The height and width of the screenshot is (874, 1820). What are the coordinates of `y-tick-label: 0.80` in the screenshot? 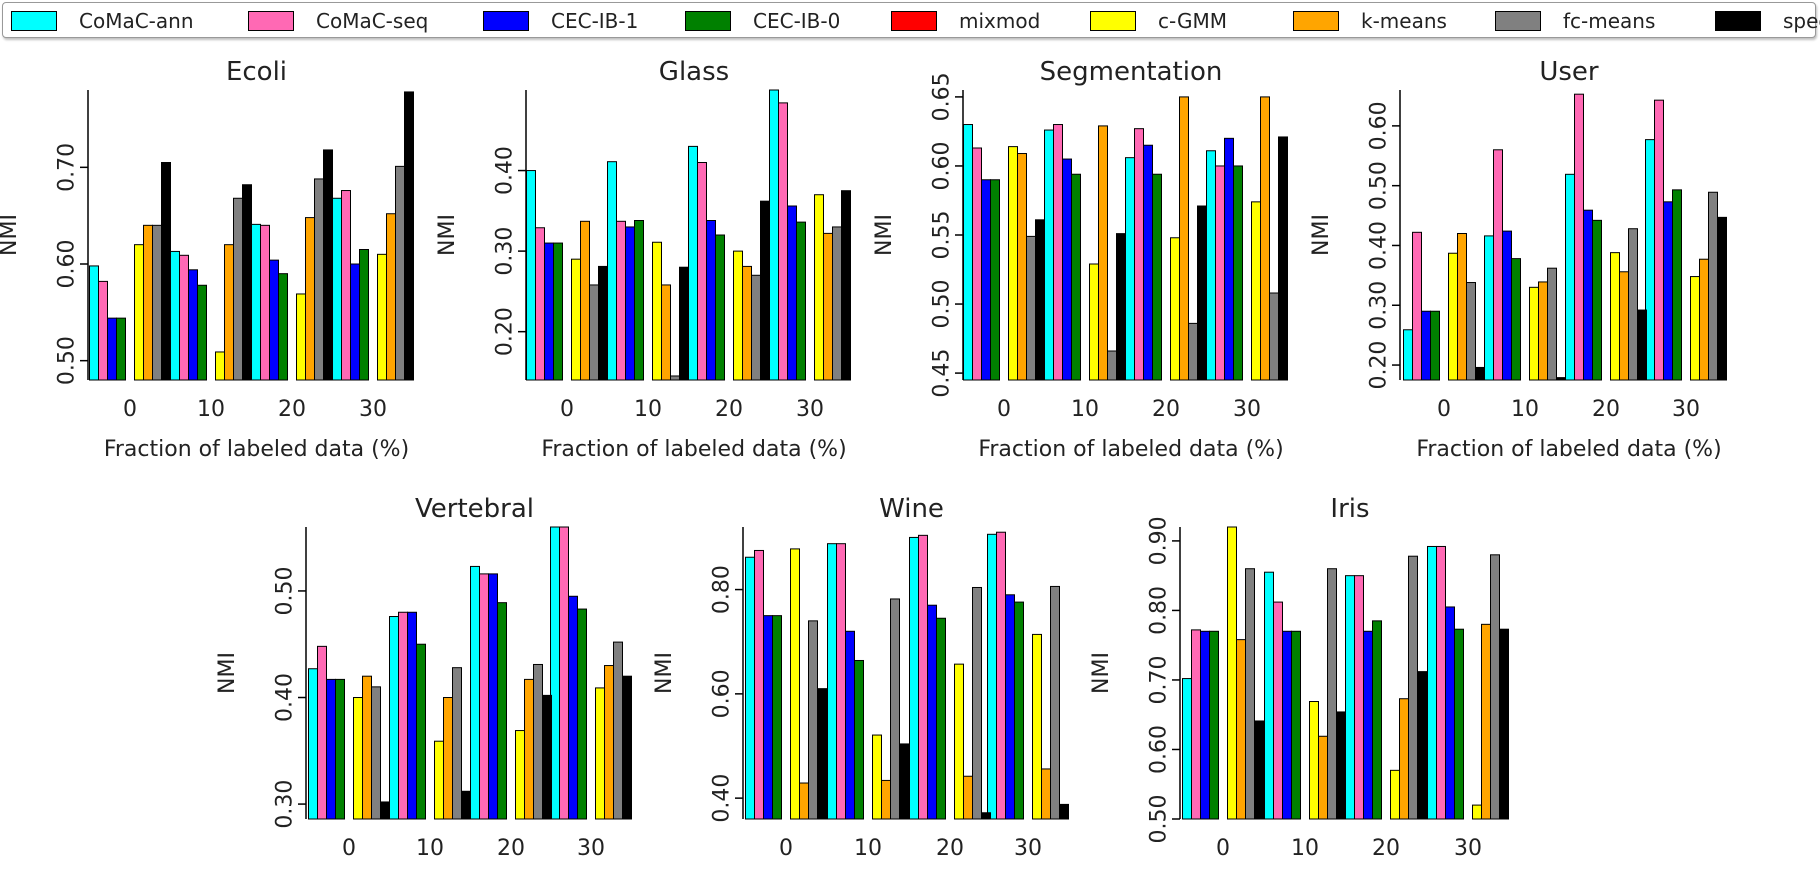 It's located at (1159, 610).